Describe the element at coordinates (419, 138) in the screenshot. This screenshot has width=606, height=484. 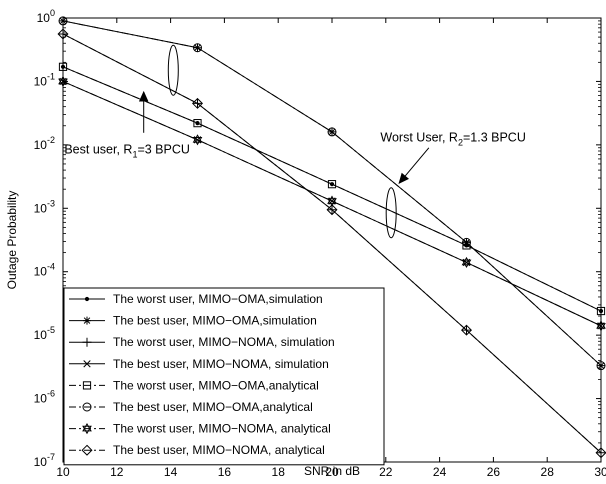
I see `annotation-label-prefix: Worst User, R` at that location.